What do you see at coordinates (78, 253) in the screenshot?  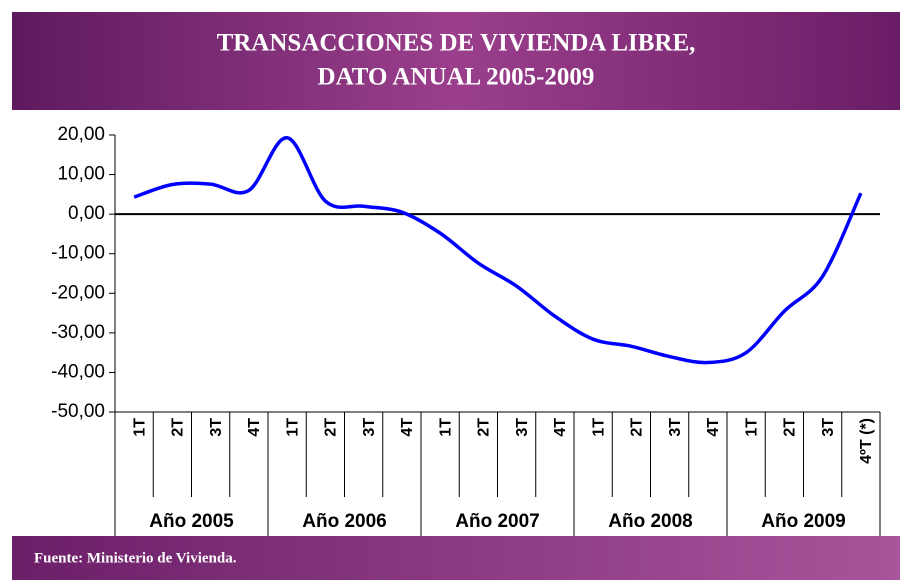 I see `y-tick-label: -10,00` at bounding box center [78, 253].